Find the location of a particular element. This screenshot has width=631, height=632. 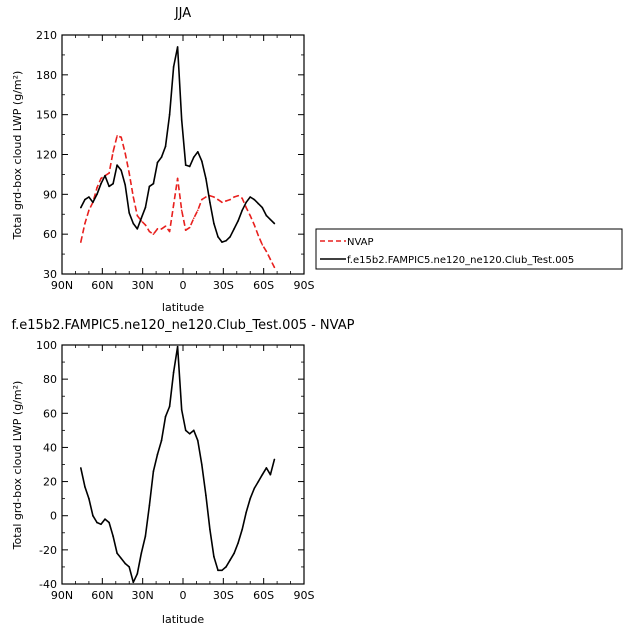

y-tick-label: 90 is located at coordinates (50, 194).